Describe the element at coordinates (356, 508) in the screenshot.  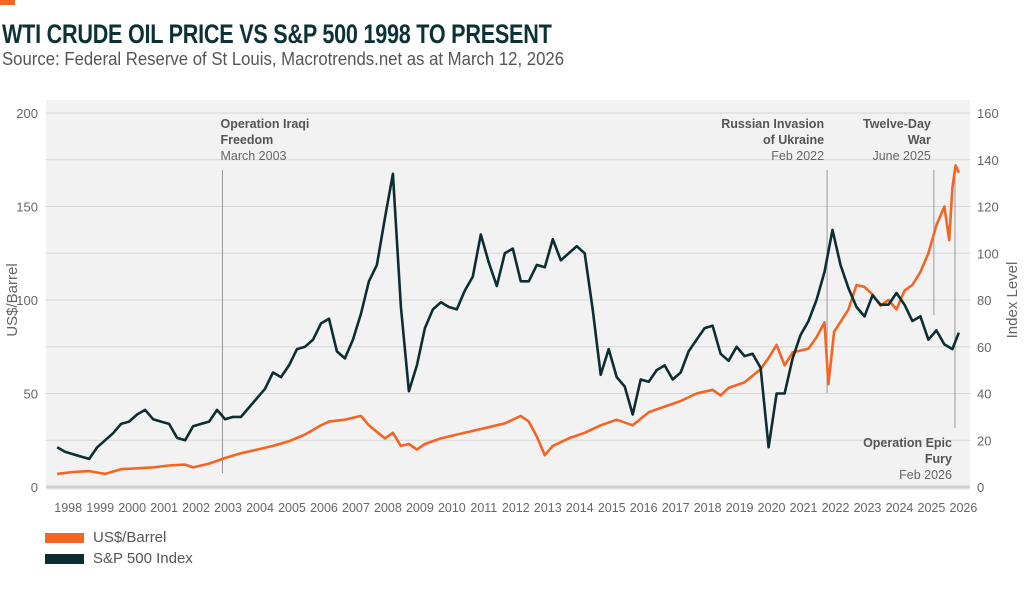
I see `x-tick-label: 2007` at that location.